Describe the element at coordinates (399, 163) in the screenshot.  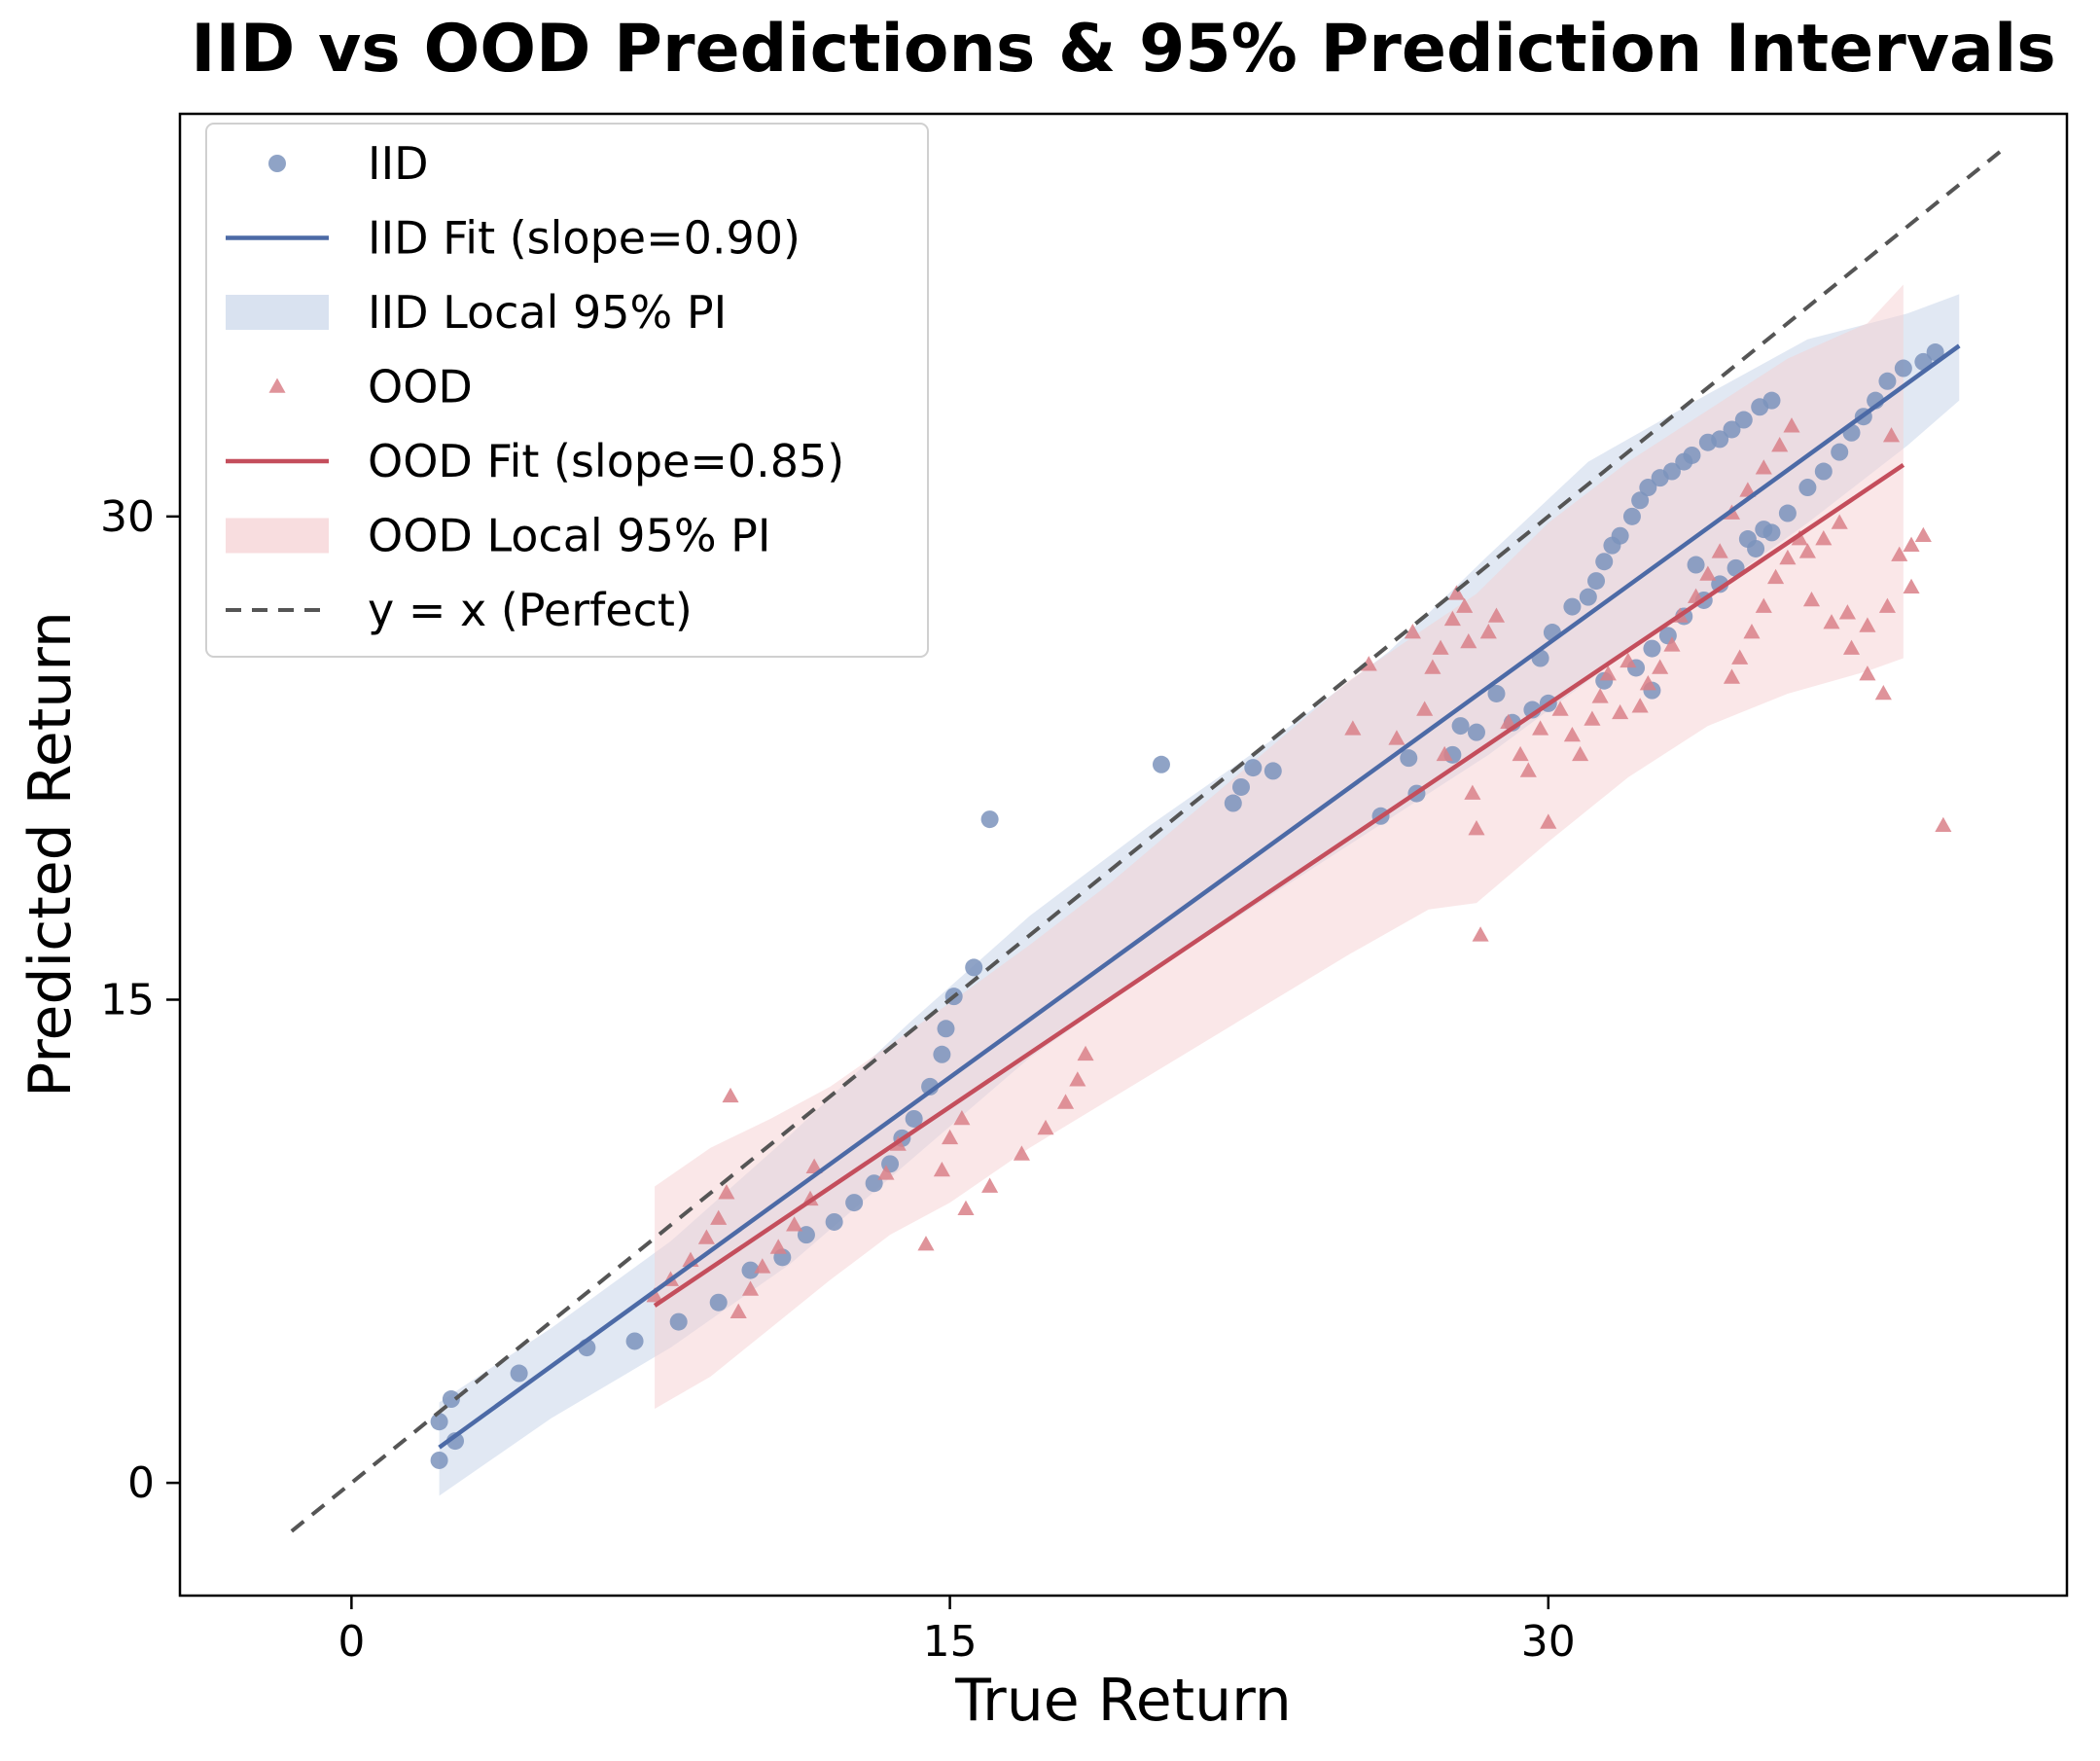
I see `legend-item-iid: IID` at that location.